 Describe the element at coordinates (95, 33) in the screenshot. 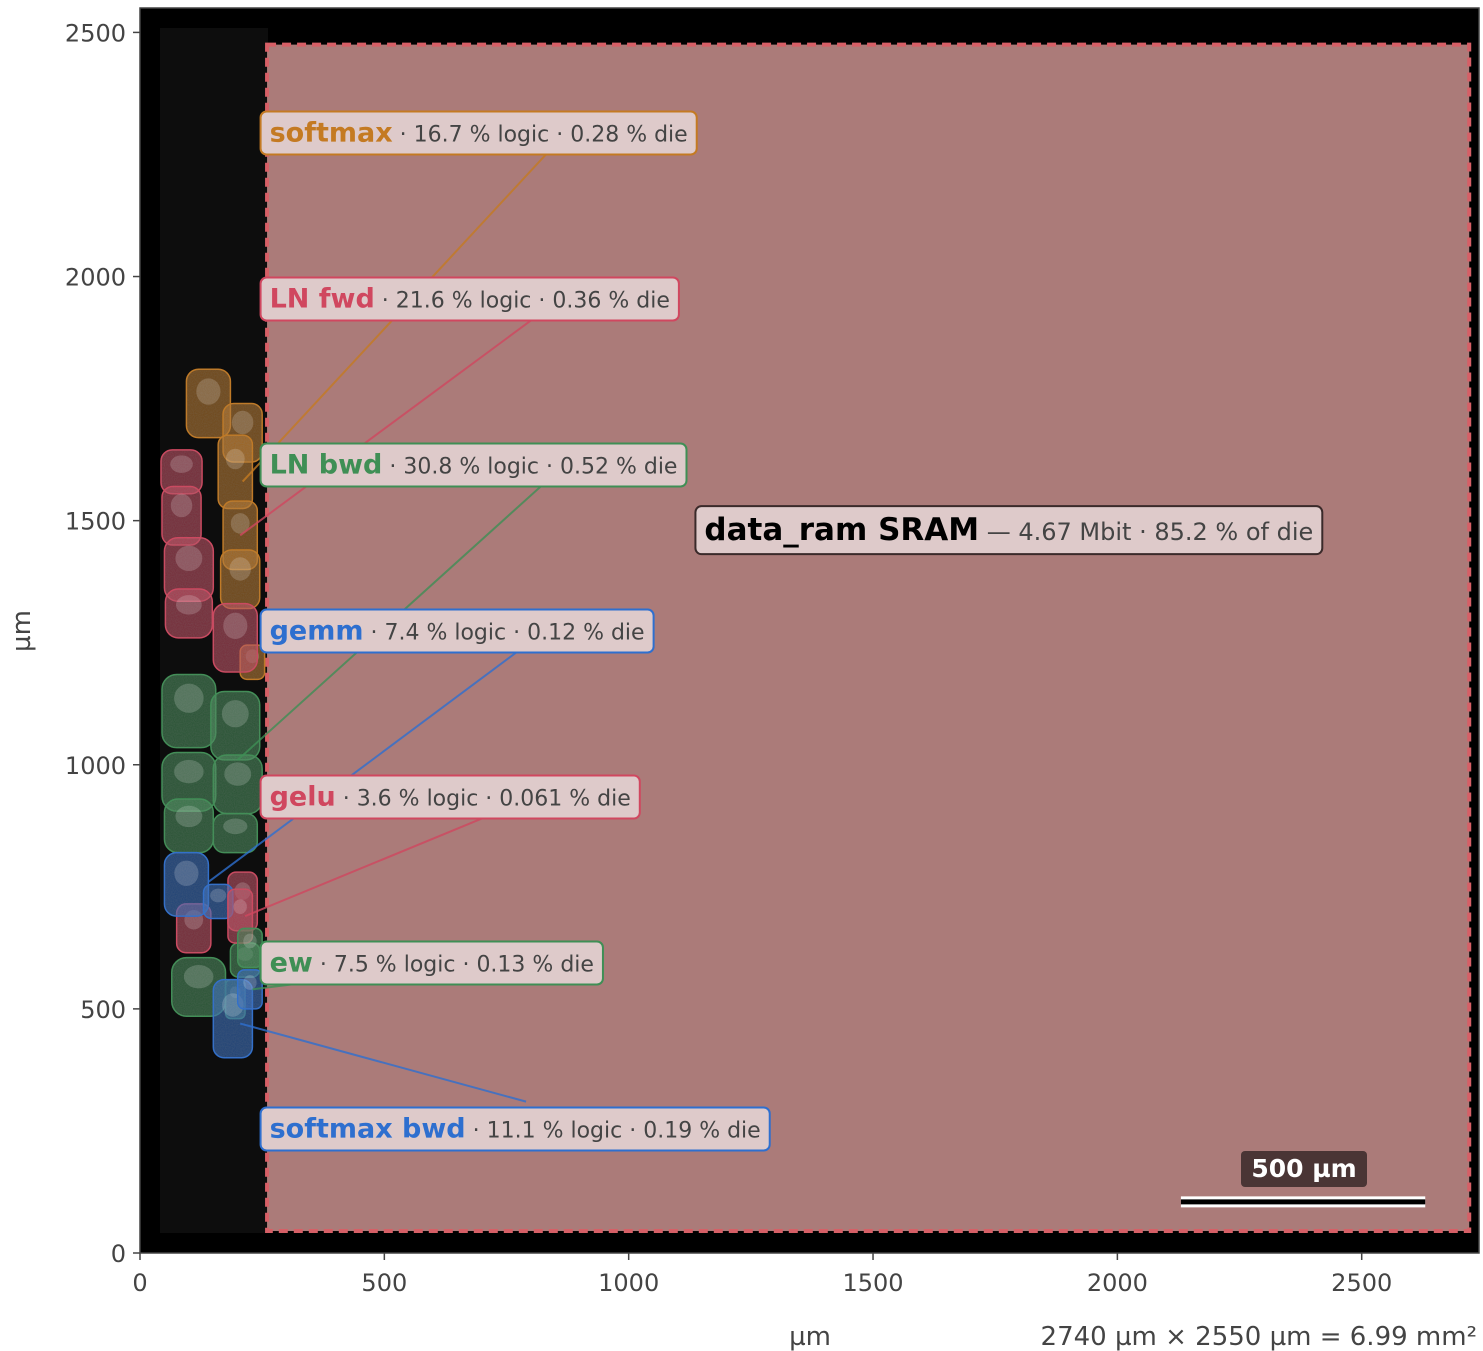

I see `y-tick-label: 2500` at that location.